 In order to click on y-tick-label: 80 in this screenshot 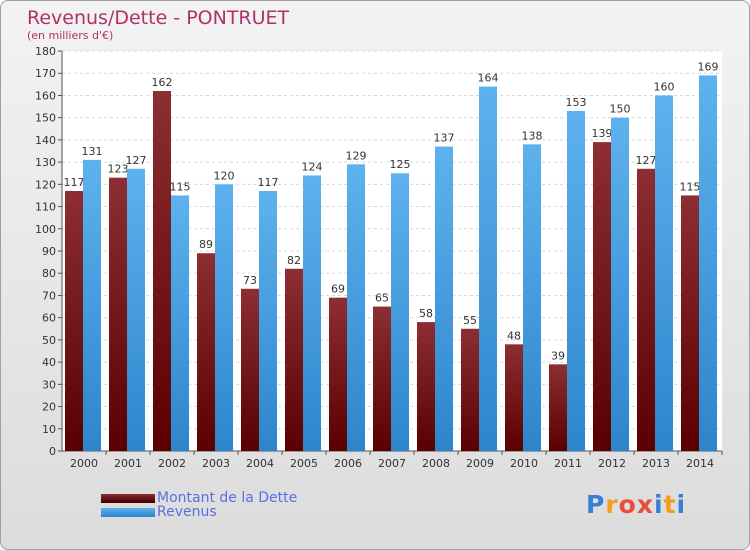, I will do `click(49, 273)`.